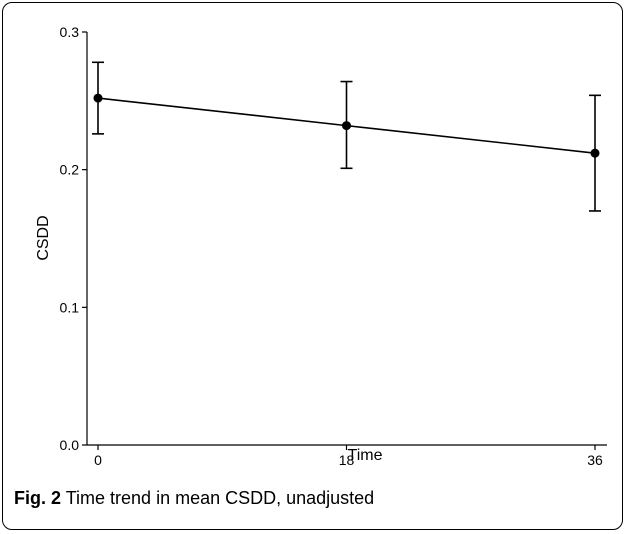  What do you see at coordinates (38, 498) in the screenshot?
I see `figure-label: Fig. 2` at bounding box center [38, 498].